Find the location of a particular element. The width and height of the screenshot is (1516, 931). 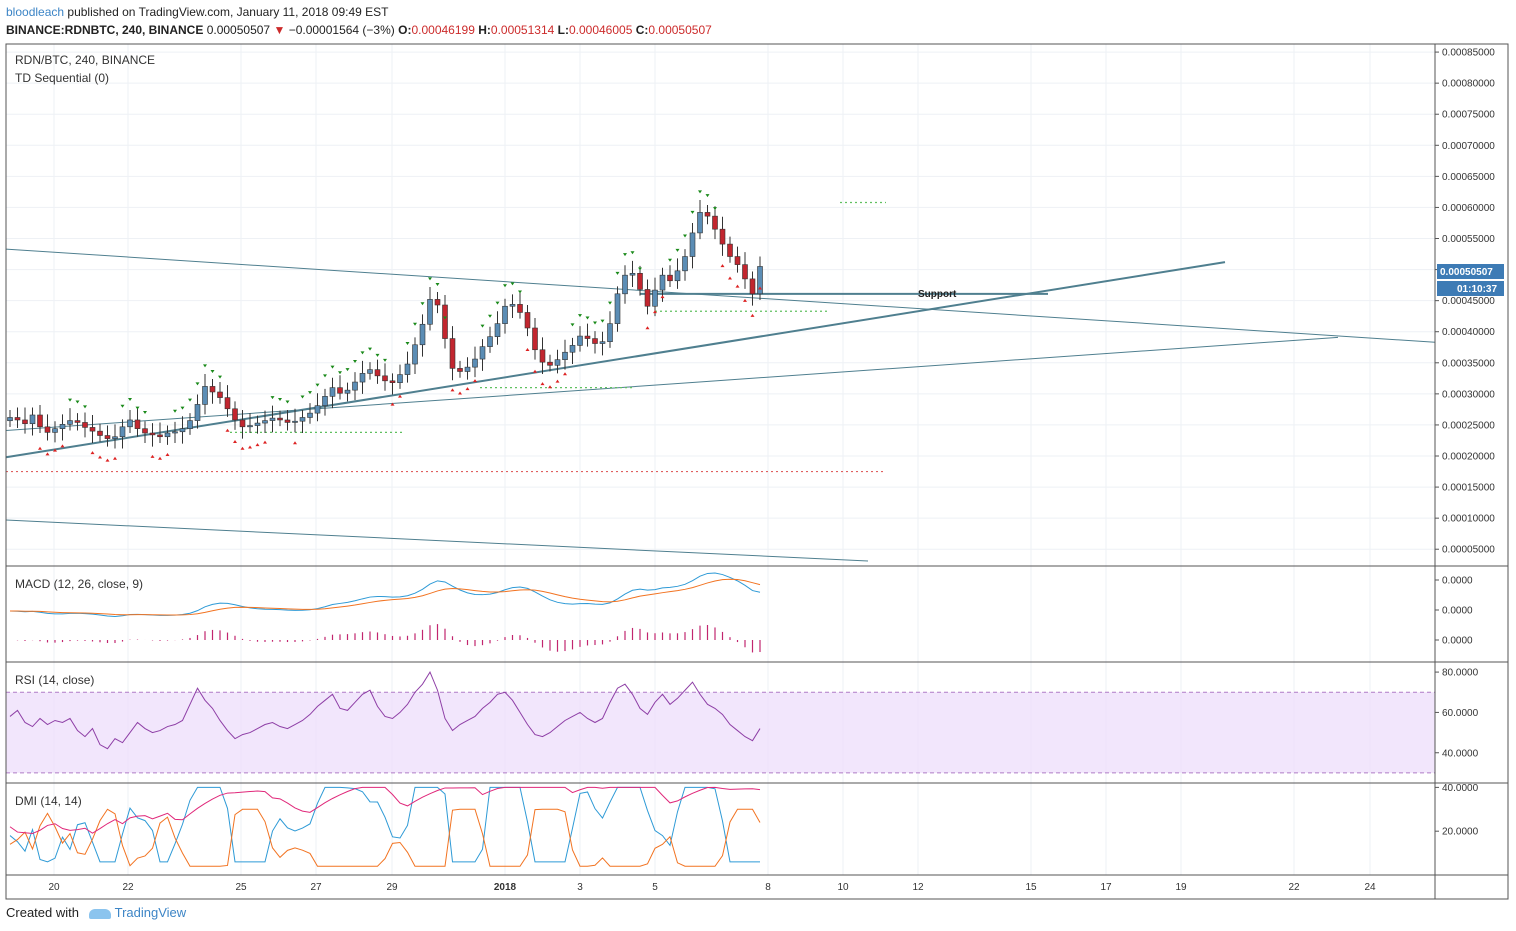

adx-line is located at coordinates (385, 810).